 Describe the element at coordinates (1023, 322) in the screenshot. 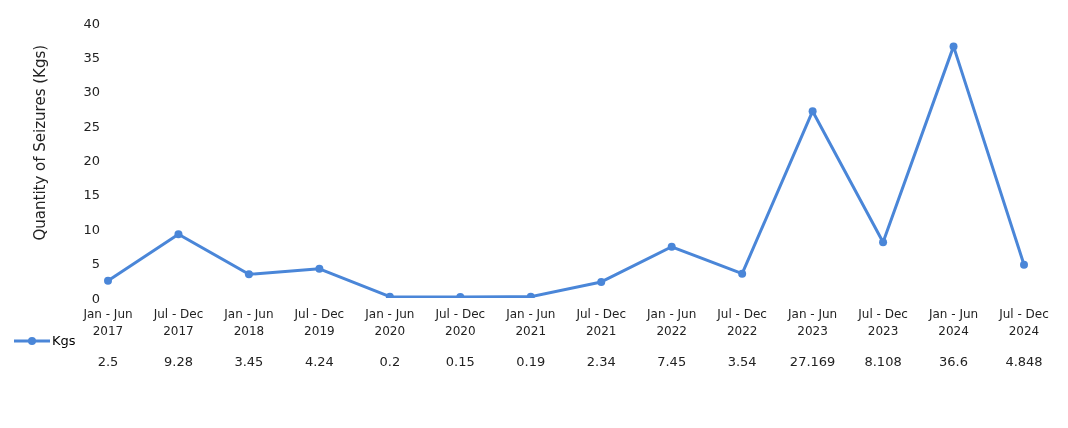

I see `x-tick-label: Jul - Dec 2024` at that location.